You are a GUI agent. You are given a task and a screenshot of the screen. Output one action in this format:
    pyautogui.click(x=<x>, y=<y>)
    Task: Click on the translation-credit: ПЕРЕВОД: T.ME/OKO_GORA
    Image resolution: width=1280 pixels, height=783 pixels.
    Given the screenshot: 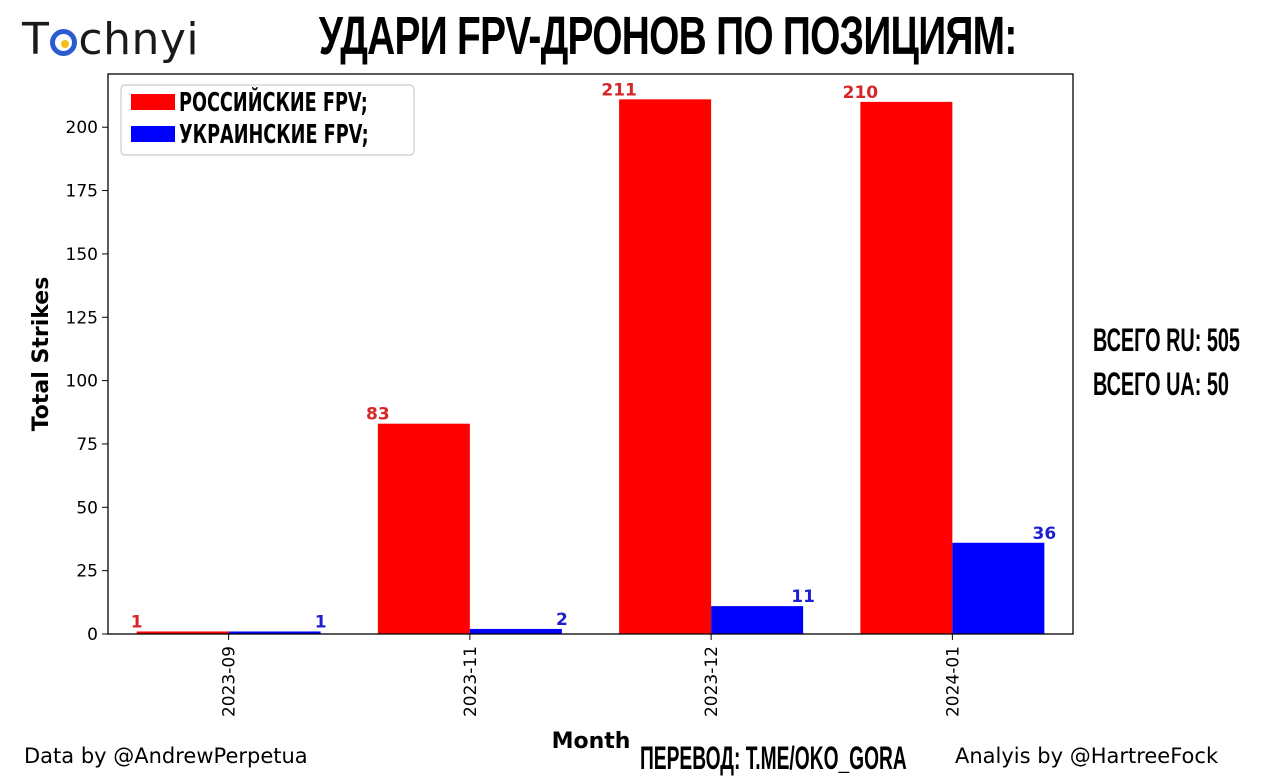 What is the action you would take?
    pyautogui.click(x=773, y=758)
    